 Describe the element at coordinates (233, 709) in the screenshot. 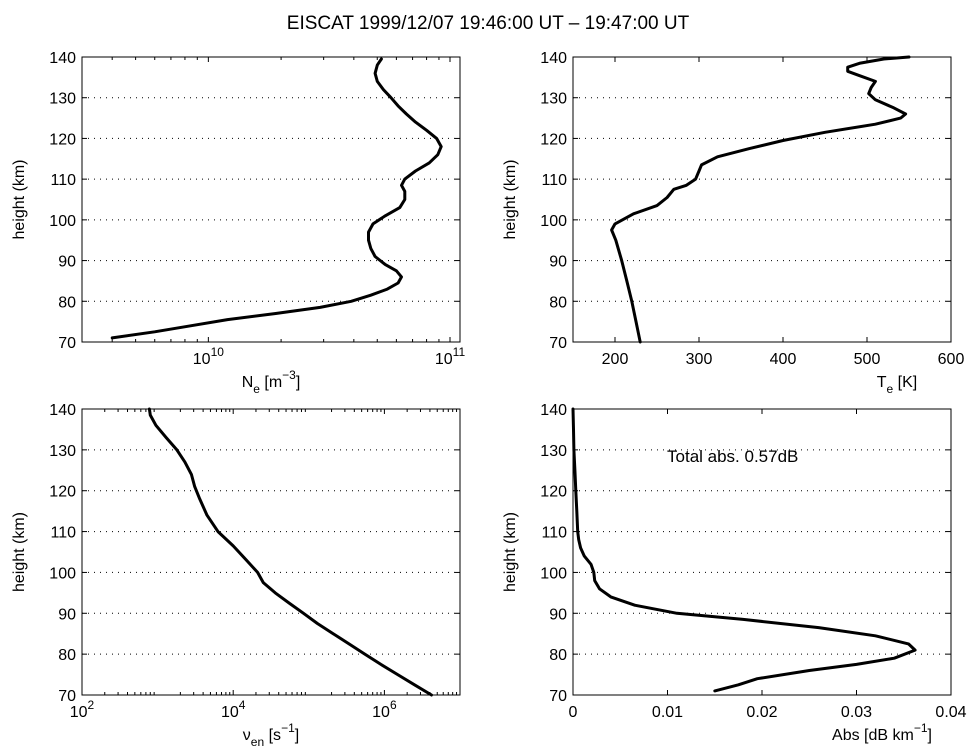

I see `x-tick-label: 10⁴` at that location.